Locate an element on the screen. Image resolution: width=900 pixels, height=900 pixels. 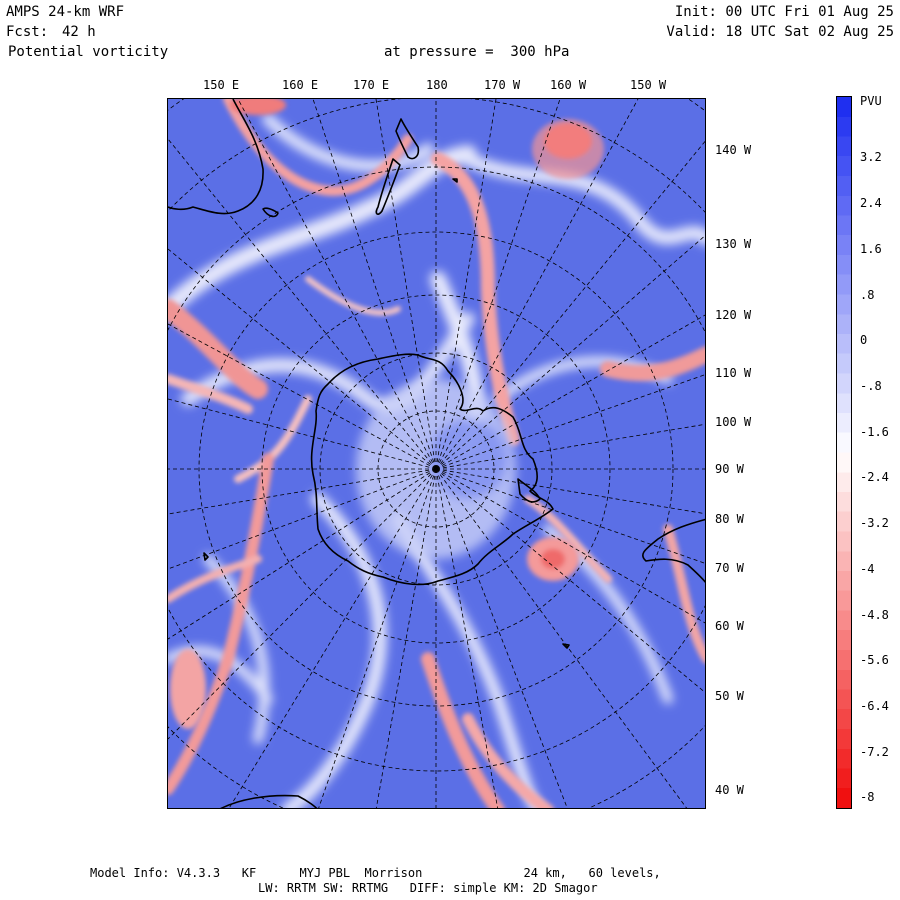
colorbar-label-12: -5.6 is located at coordinates (874, 660).